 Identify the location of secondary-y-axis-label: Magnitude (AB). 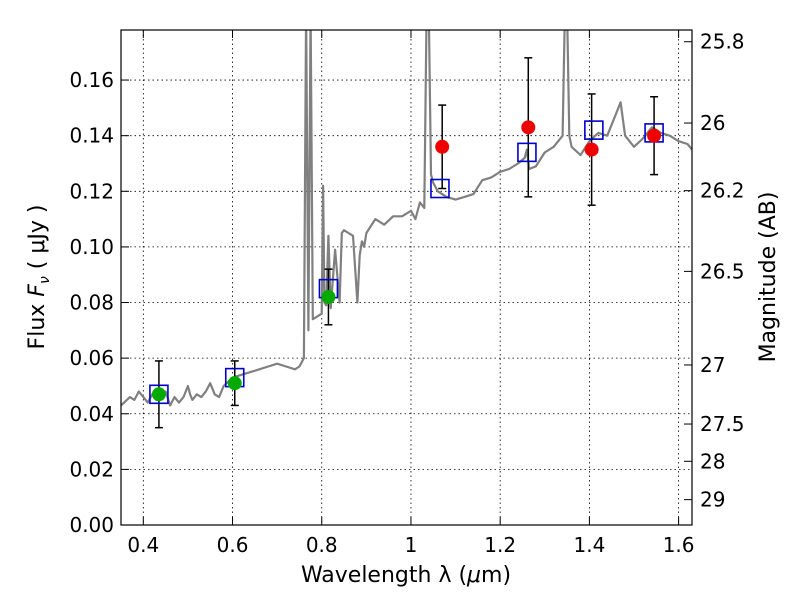
(768, 277).